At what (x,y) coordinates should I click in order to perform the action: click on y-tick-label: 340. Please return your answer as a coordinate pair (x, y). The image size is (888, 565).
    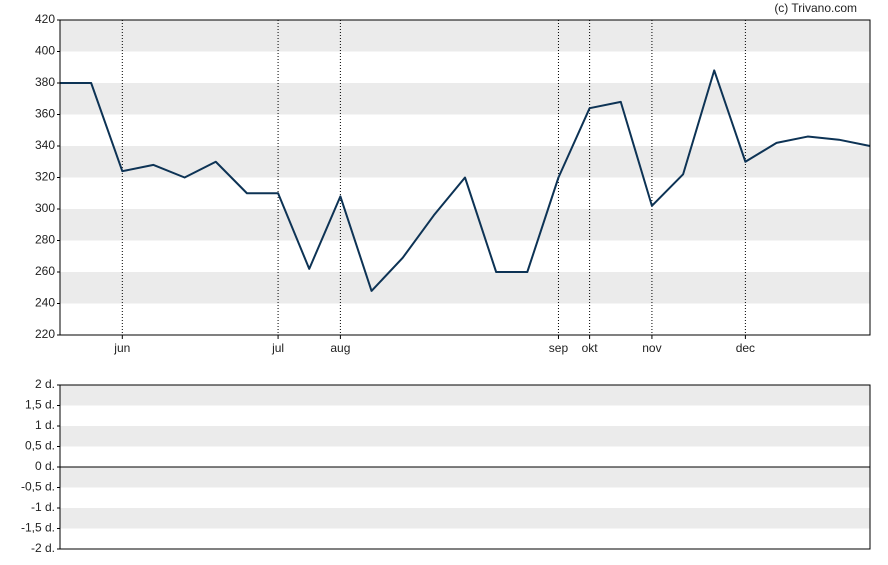
    Looking at the image, I should click on (45, 145).